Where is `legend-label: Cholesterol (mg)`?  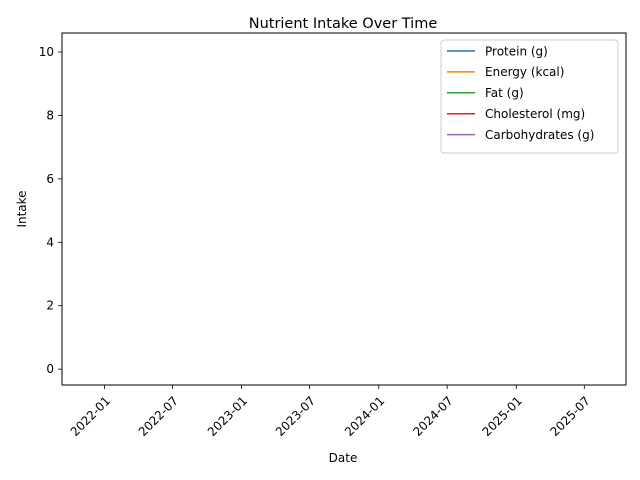 legend-label: Cholesterol (mg) is located at coordinates (535, 114).